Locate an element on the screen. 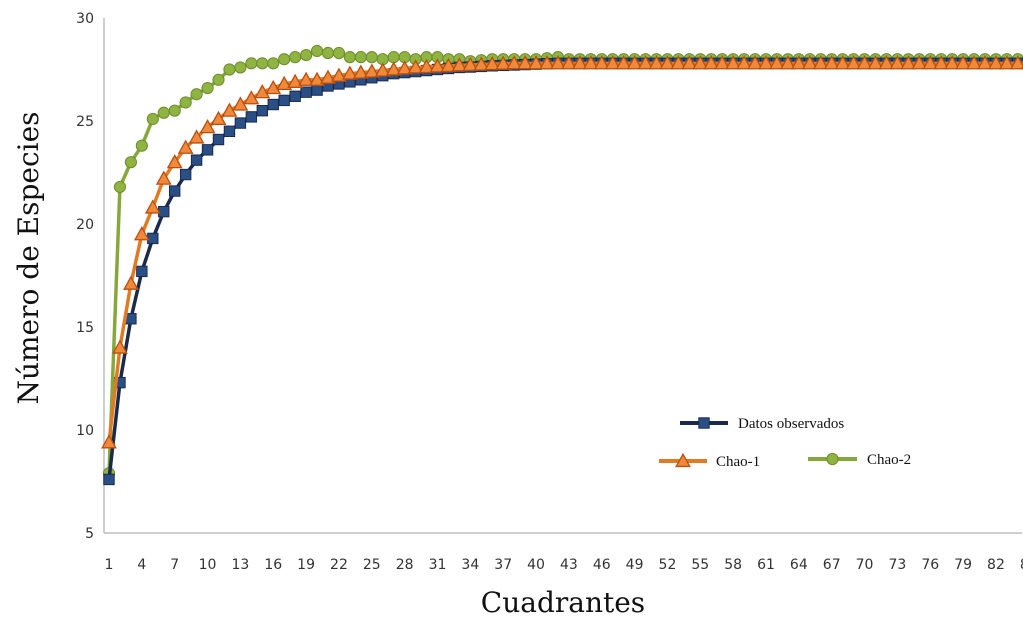 The image size is (1023, 617). x-tick-label: 58 is located at coordinates (733, 565).